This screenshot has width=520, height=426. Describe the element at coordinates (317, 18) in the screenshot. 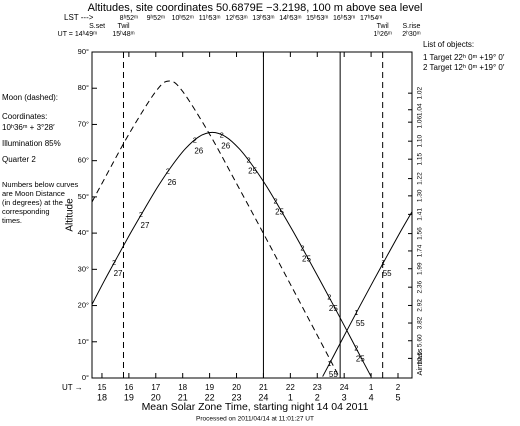

I see `lst-tick-label: 15ʰ53ᵐ` at that location.